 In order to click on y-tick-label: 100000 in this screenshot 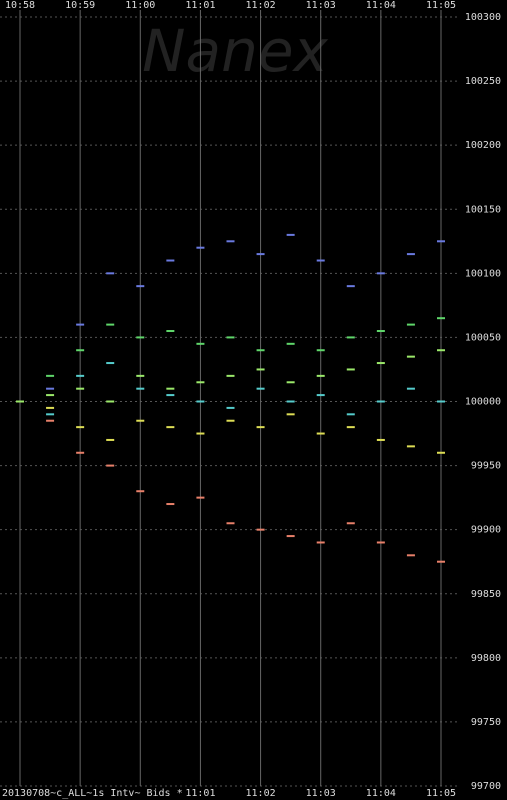, I will do `click(483, 402)`.